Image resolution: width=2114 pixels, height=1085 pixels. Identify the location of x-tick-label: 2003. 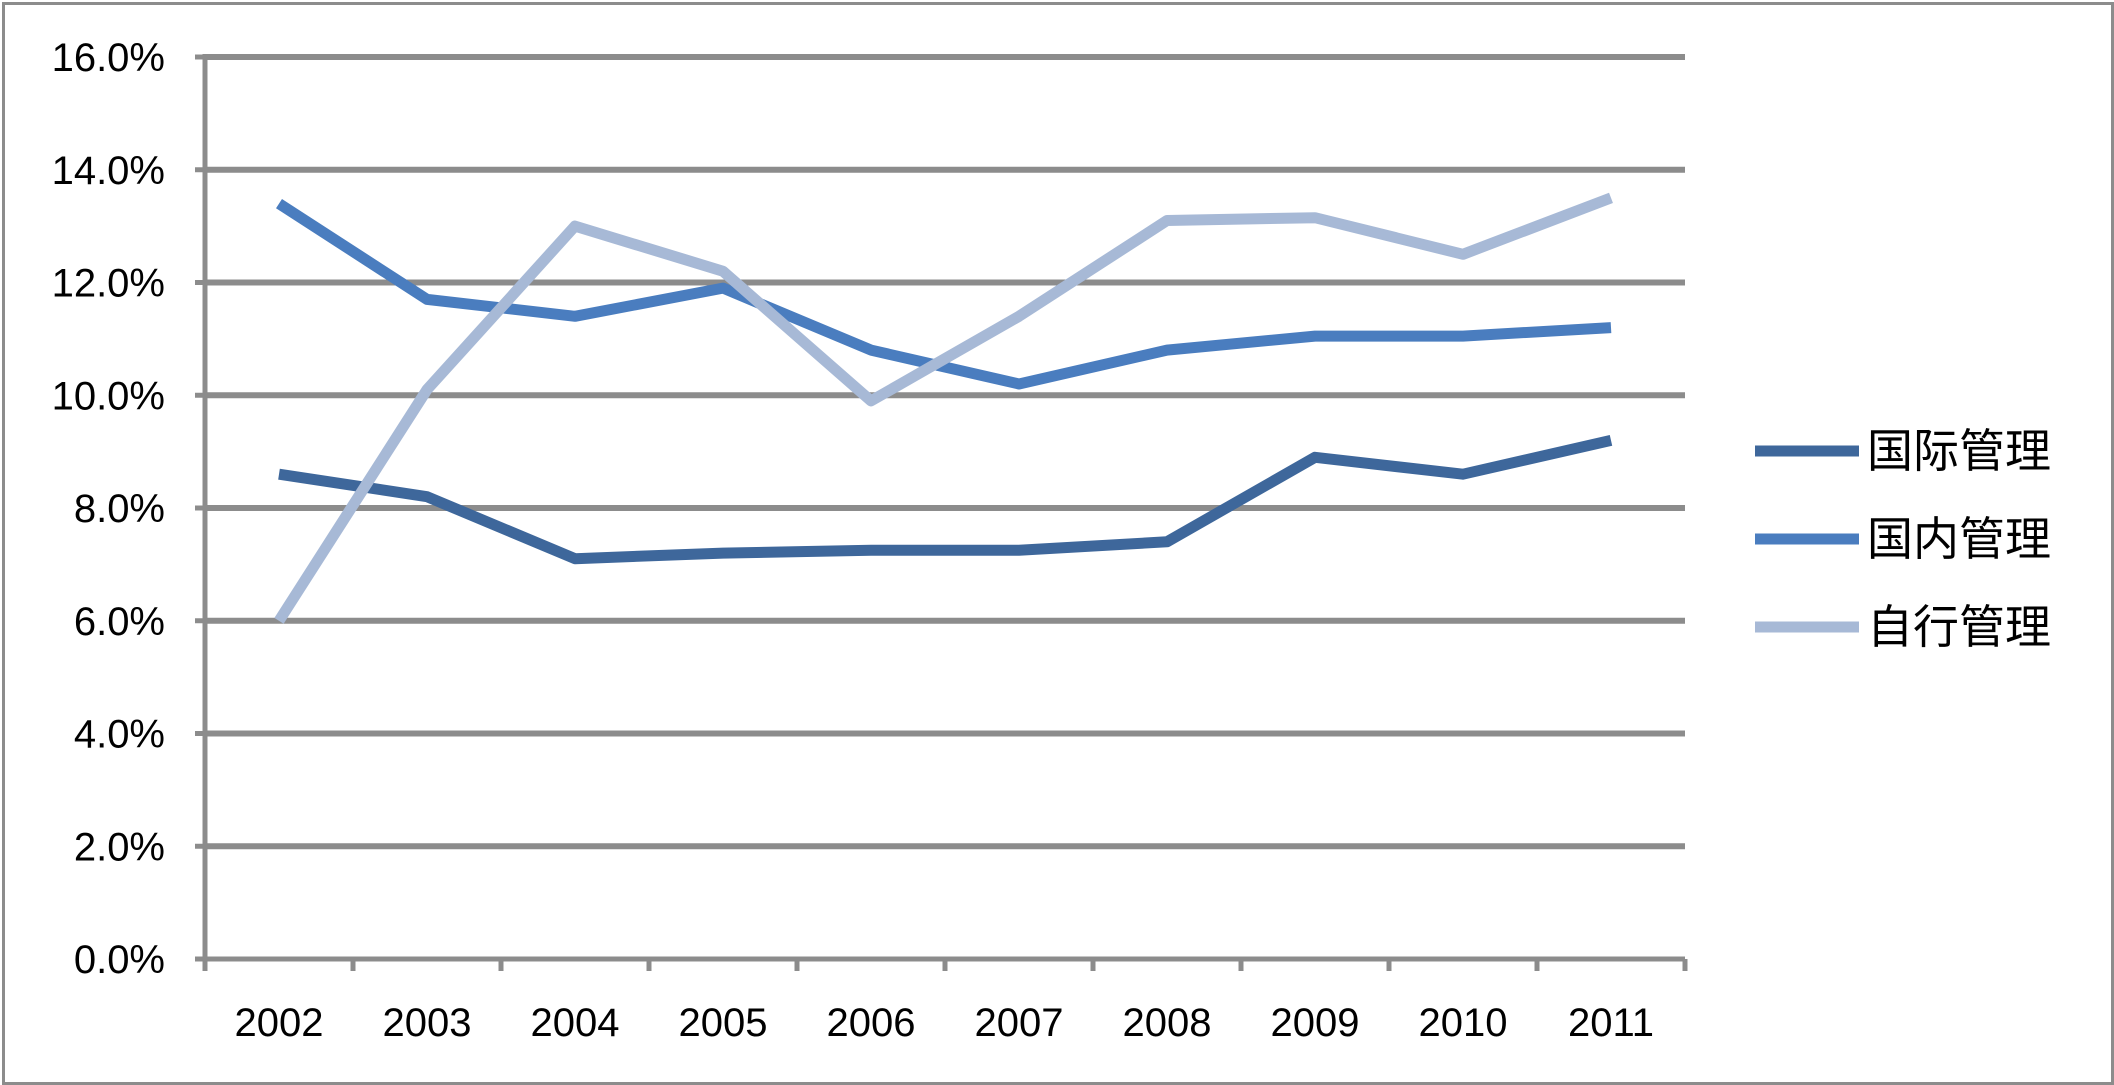
(427, 1023).